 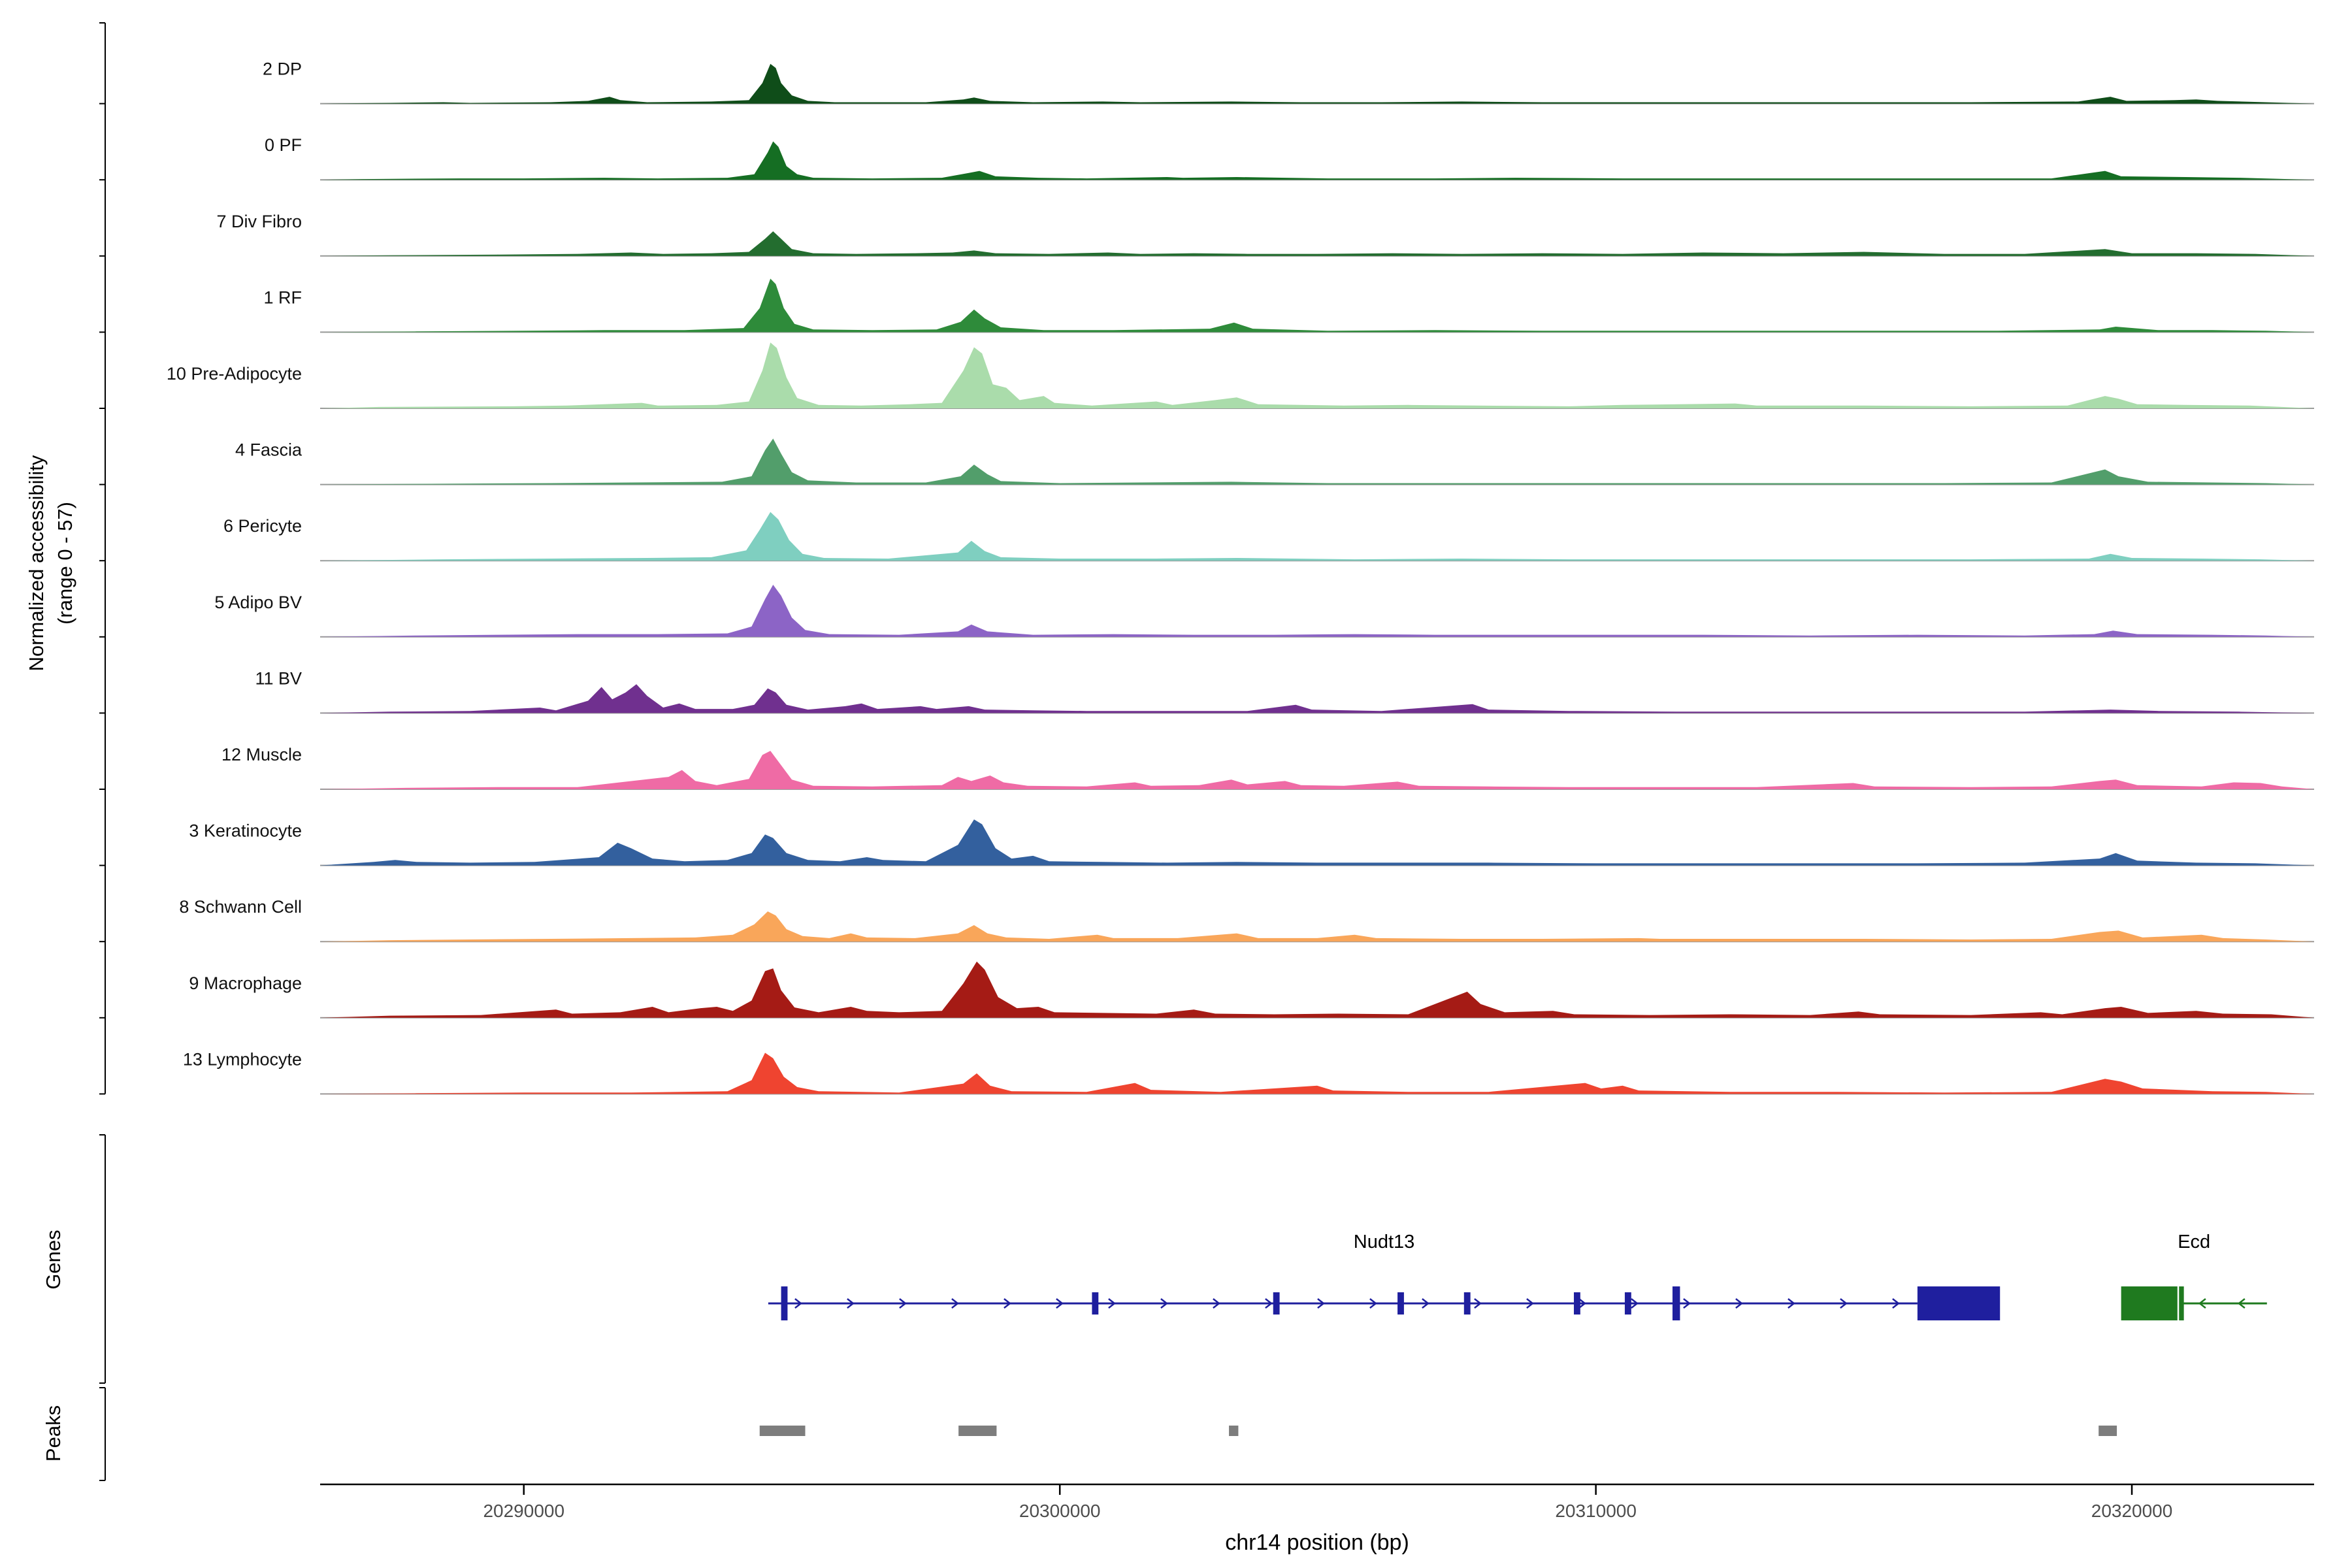 What do you see at coordinates (245, 983) in the screenshot?
I see `track-label-9-macrophage: 9 Macrophage` at bounding box center [245, 983].